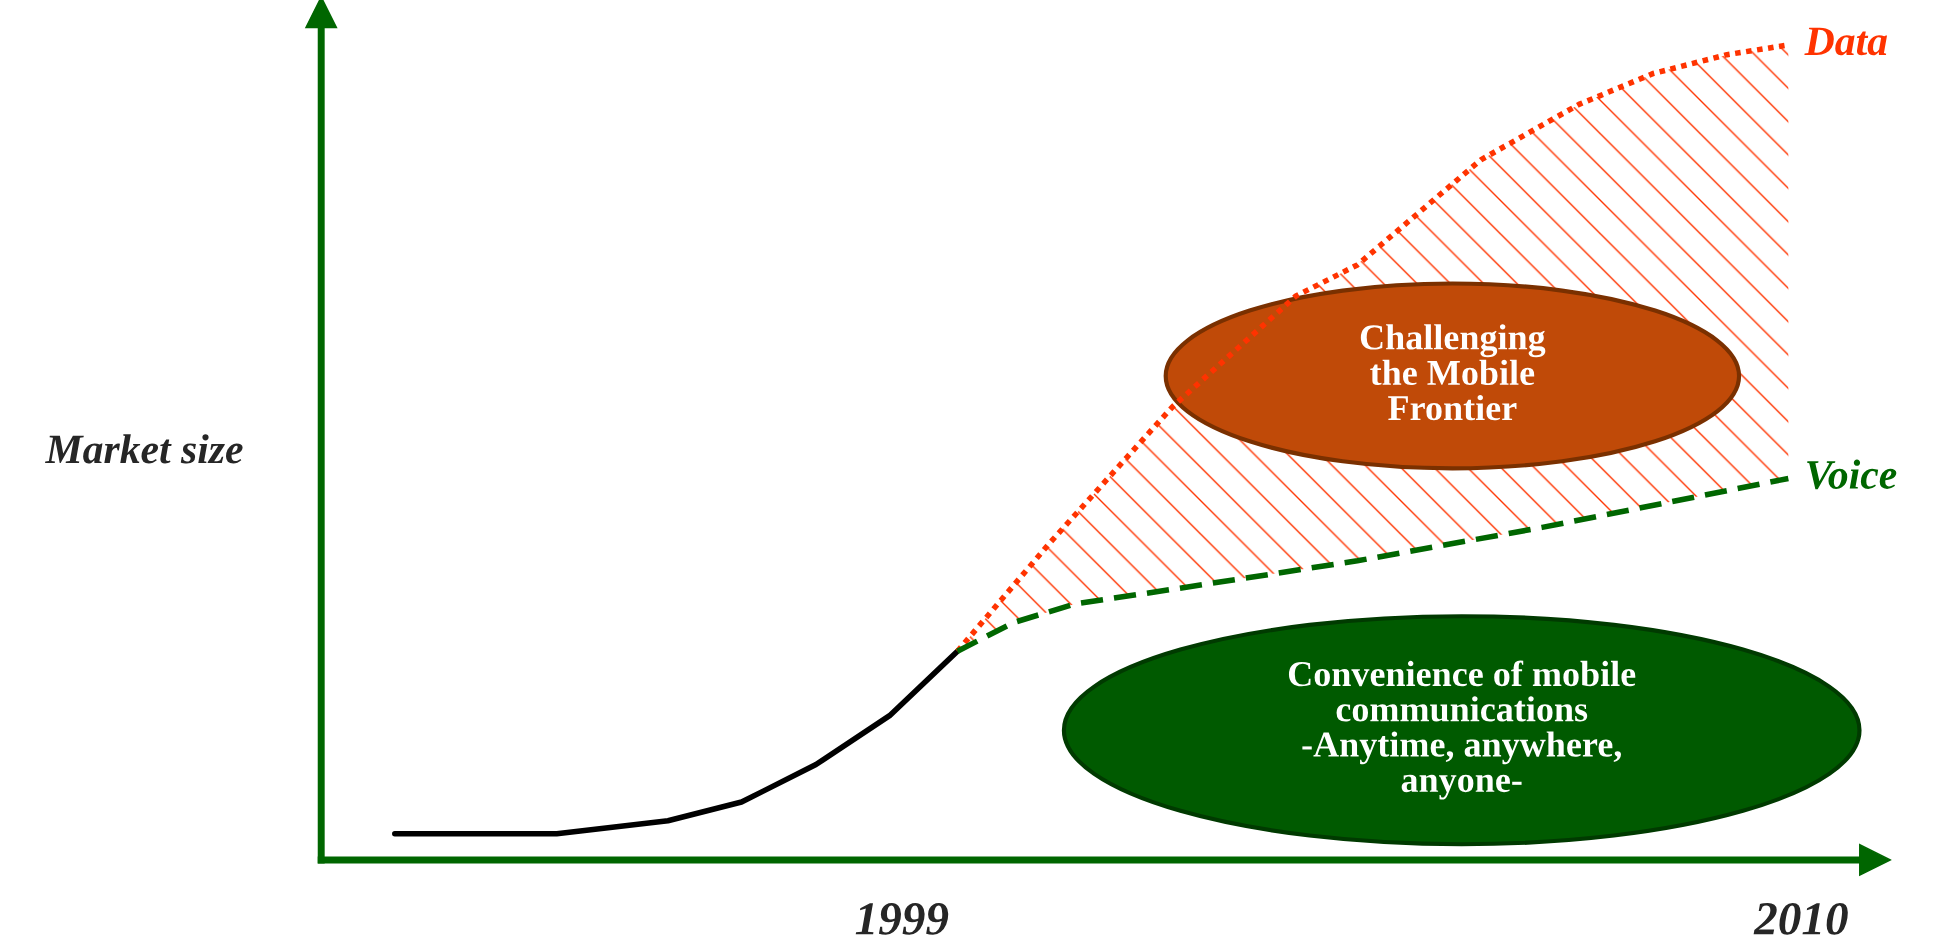  I want to click on annotation: Challenging the Mobile Frontier, so click(1453, 372).